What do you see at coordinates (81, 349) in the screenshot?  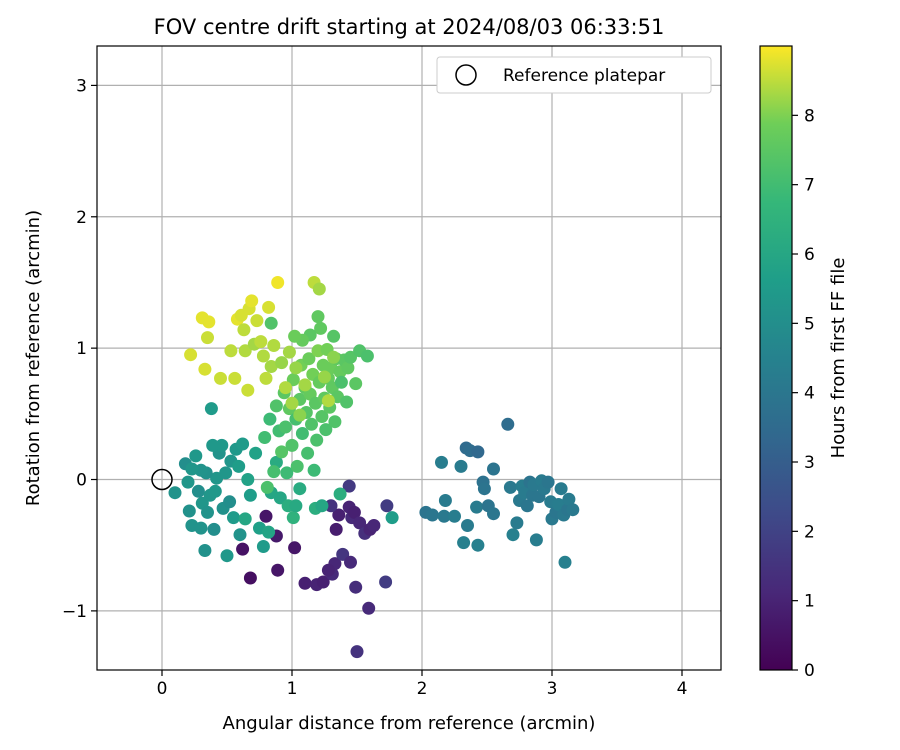 I see `y-tick-label: 1` at bounding box center [81, 349].